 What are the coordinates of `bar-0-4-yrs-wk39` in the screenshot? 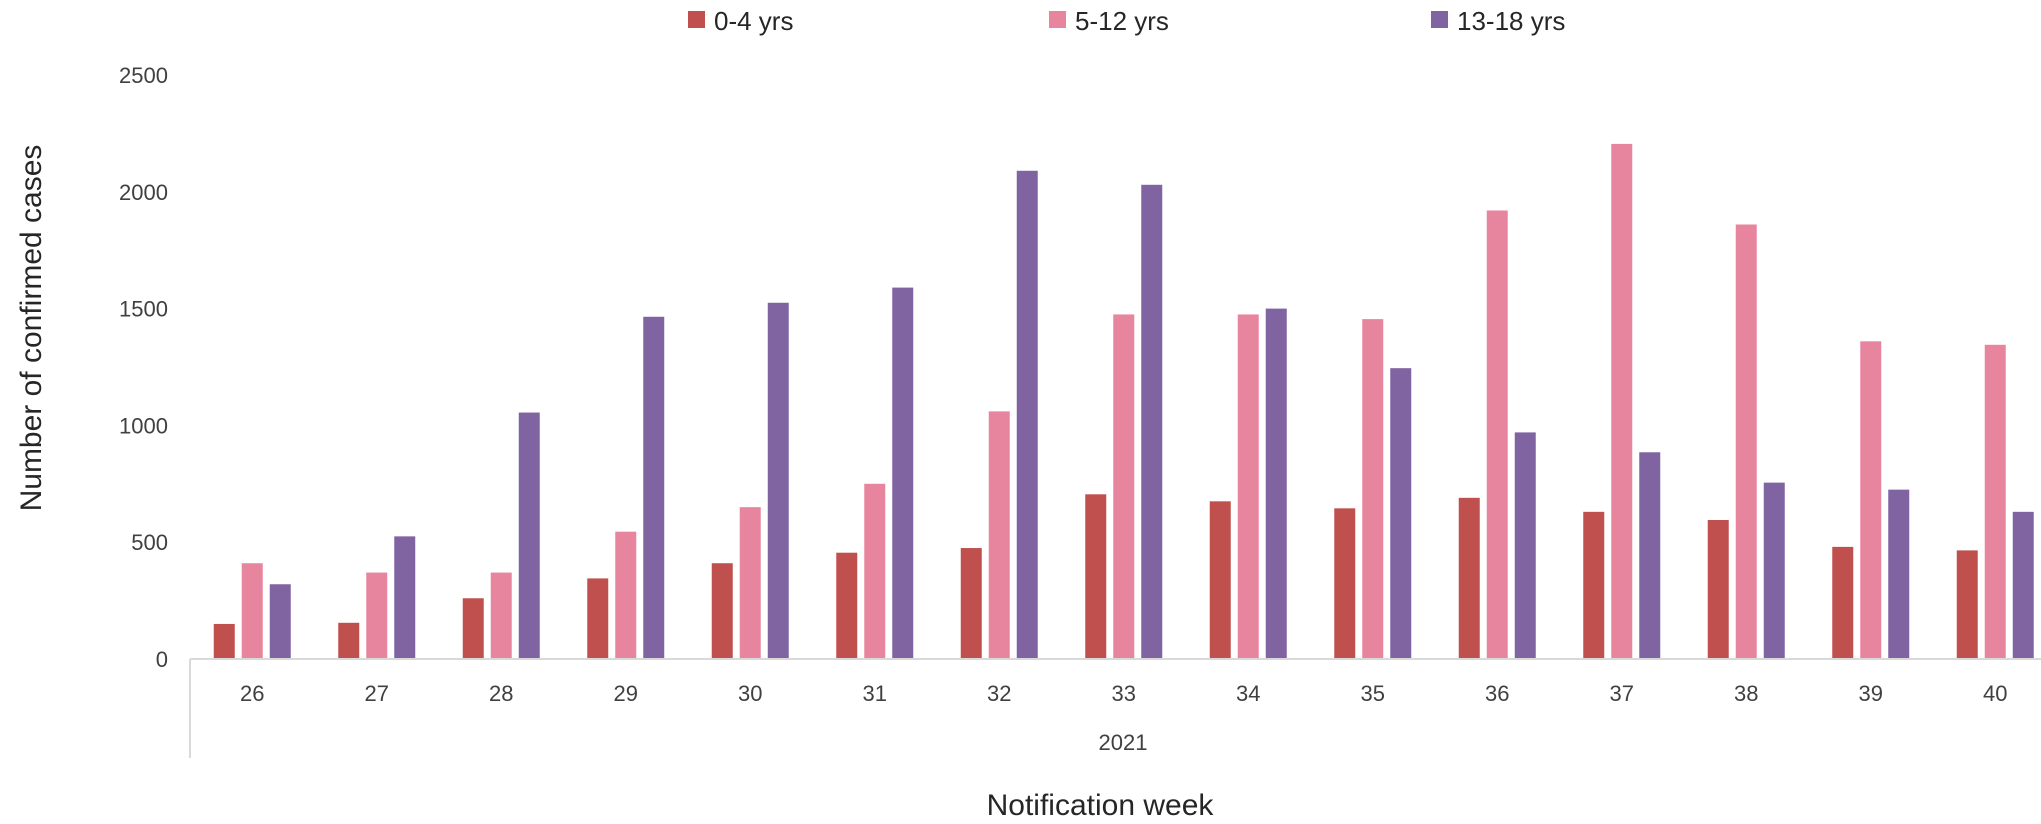 It's located at (1843, 602).